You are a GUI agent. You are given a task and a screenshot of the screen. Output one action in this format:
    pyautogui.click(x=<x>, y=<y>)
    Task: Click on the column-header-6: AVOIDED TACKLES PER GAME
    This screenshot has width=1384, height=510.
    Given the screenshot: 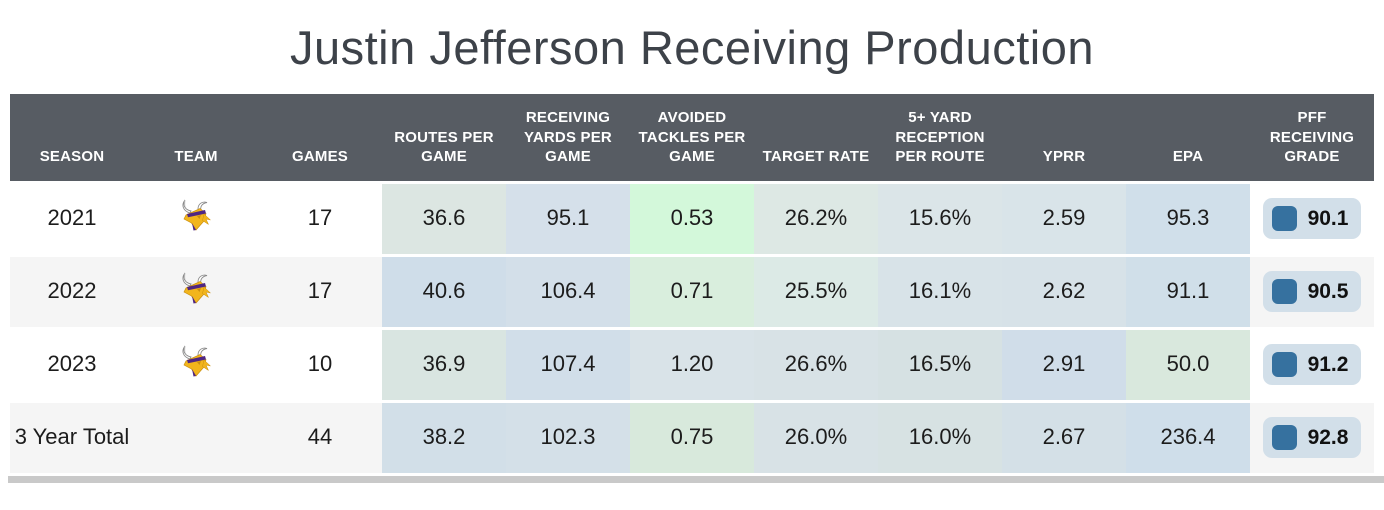 What is the action you would take?
    pyautogui.click(x=692, y=137)
    